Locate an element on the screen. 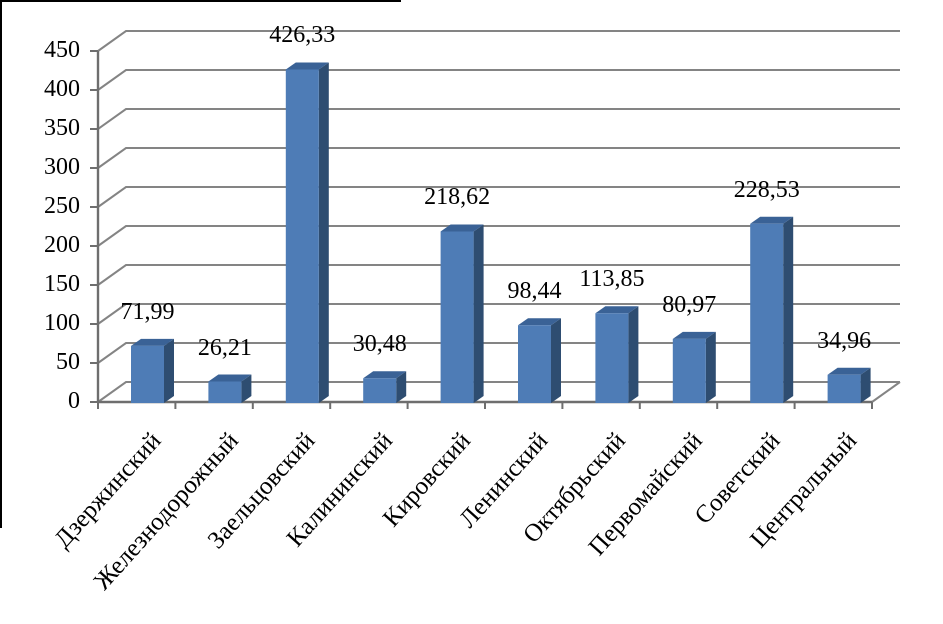 Image resolution: width=943 pixels, height=624 pixels. y-axis-tick-label: 100 is located at coordinates (62, 323).